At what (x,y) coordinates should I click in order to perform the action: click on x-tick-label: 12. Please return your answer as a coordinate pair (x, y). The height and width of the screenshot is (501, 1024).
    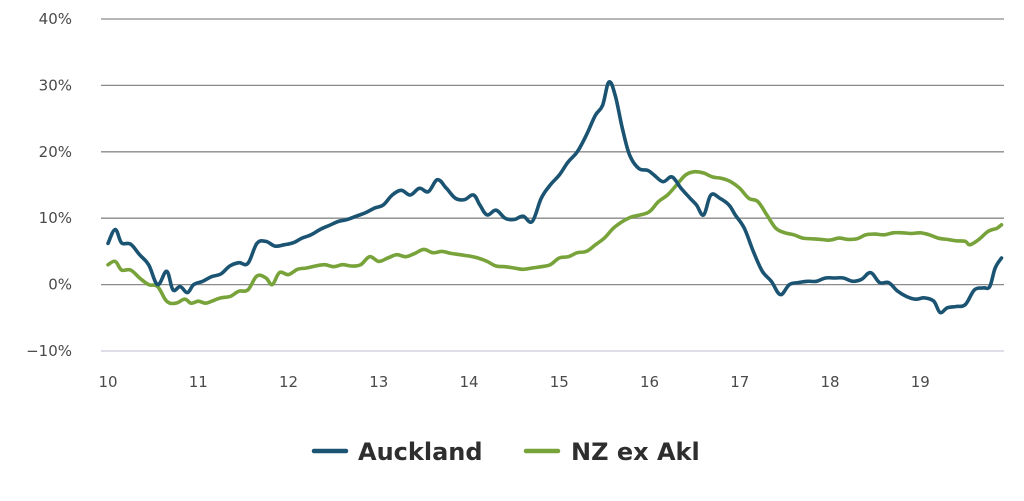
    Looking at the image, I should click on (288, 382).